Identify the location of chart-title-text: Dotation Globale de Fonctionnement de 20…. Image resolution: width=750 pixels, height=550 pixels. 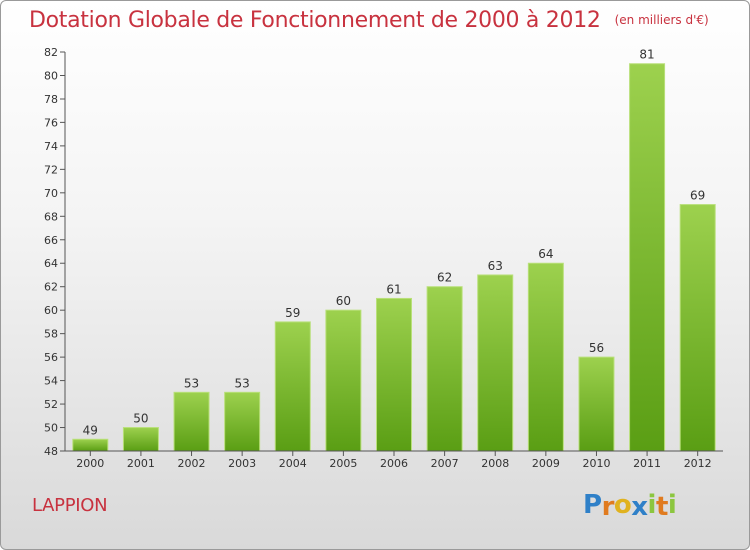
(315, 20).